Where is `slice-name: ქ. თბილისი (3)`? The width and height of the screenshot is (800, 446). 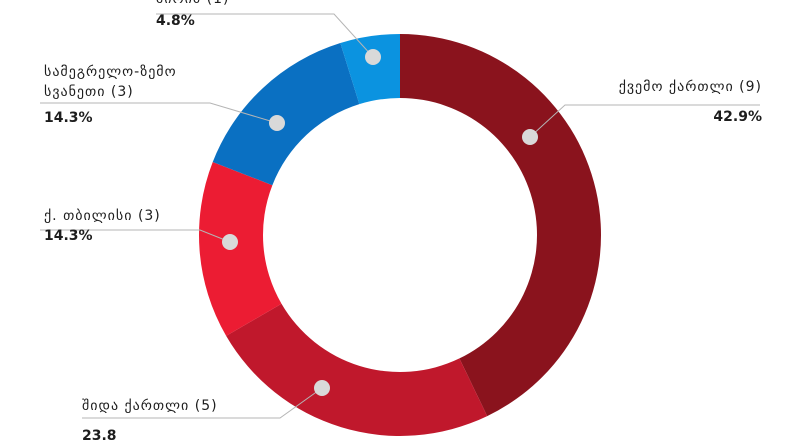
slice-name: ქ. თბილისი (3) is located at coordinates (102, 216).